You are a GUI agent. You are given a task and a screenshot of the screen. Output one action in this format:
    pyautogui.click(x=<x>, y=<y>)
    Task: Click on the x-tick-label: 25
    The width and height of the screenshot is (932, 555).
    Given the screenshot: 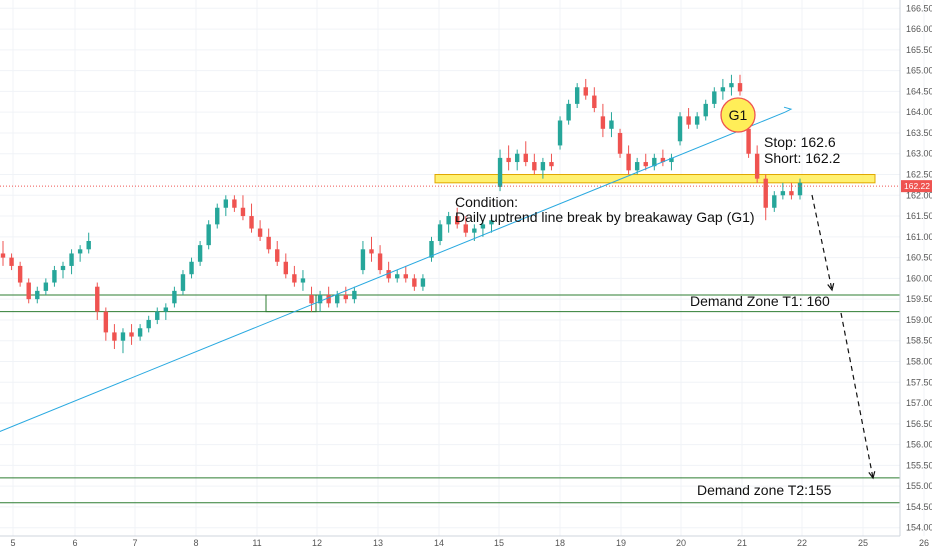 What is the action you would take?
    pyautogui.click(x=863, y=543)
    